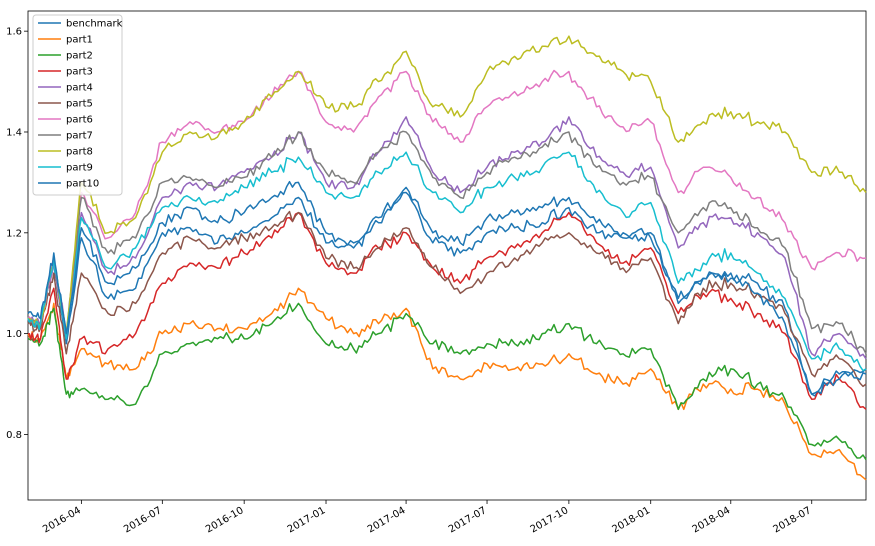 The width and height of the screenshot is (875, 546). I want to click on y-tick-label: 1.6, so click(14, 32).